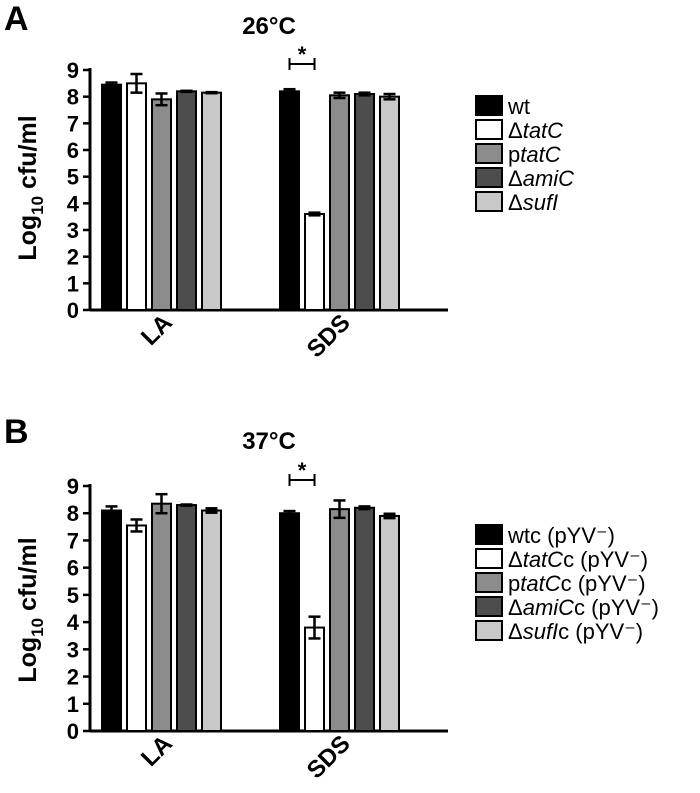 The image size is (700, 793). I want to click on y-tick-label-b: 3, so click(73, 649).